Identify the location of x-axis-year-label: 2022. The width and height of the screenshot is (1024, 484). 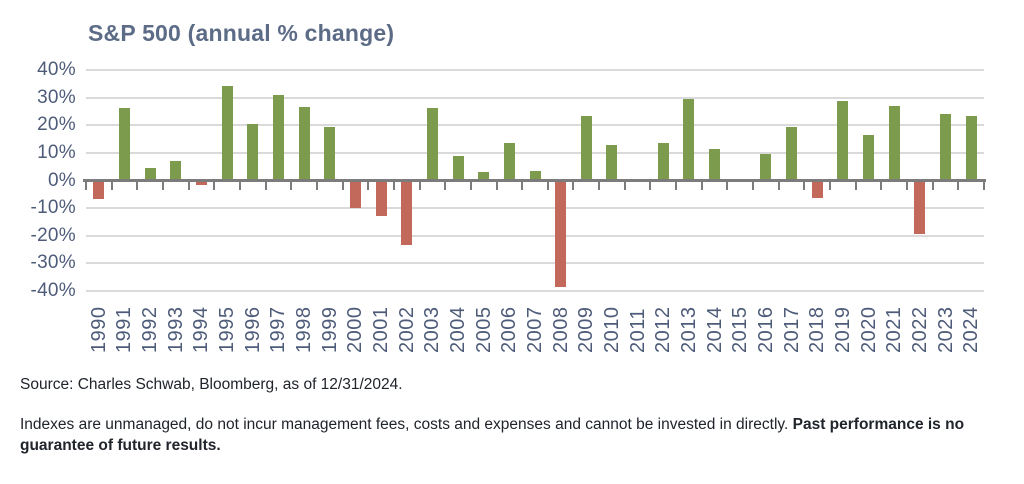
(919, 330).